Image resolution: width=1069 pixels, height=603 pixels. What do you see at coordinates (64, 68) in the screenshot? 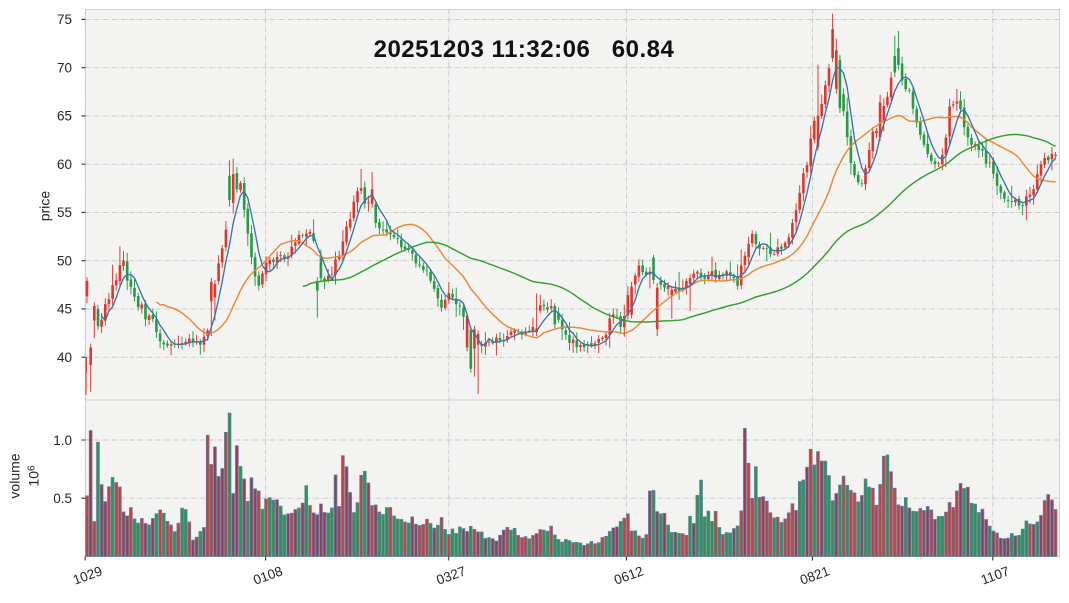
I see `svg-text: 70` at bounding box center [64, 68].